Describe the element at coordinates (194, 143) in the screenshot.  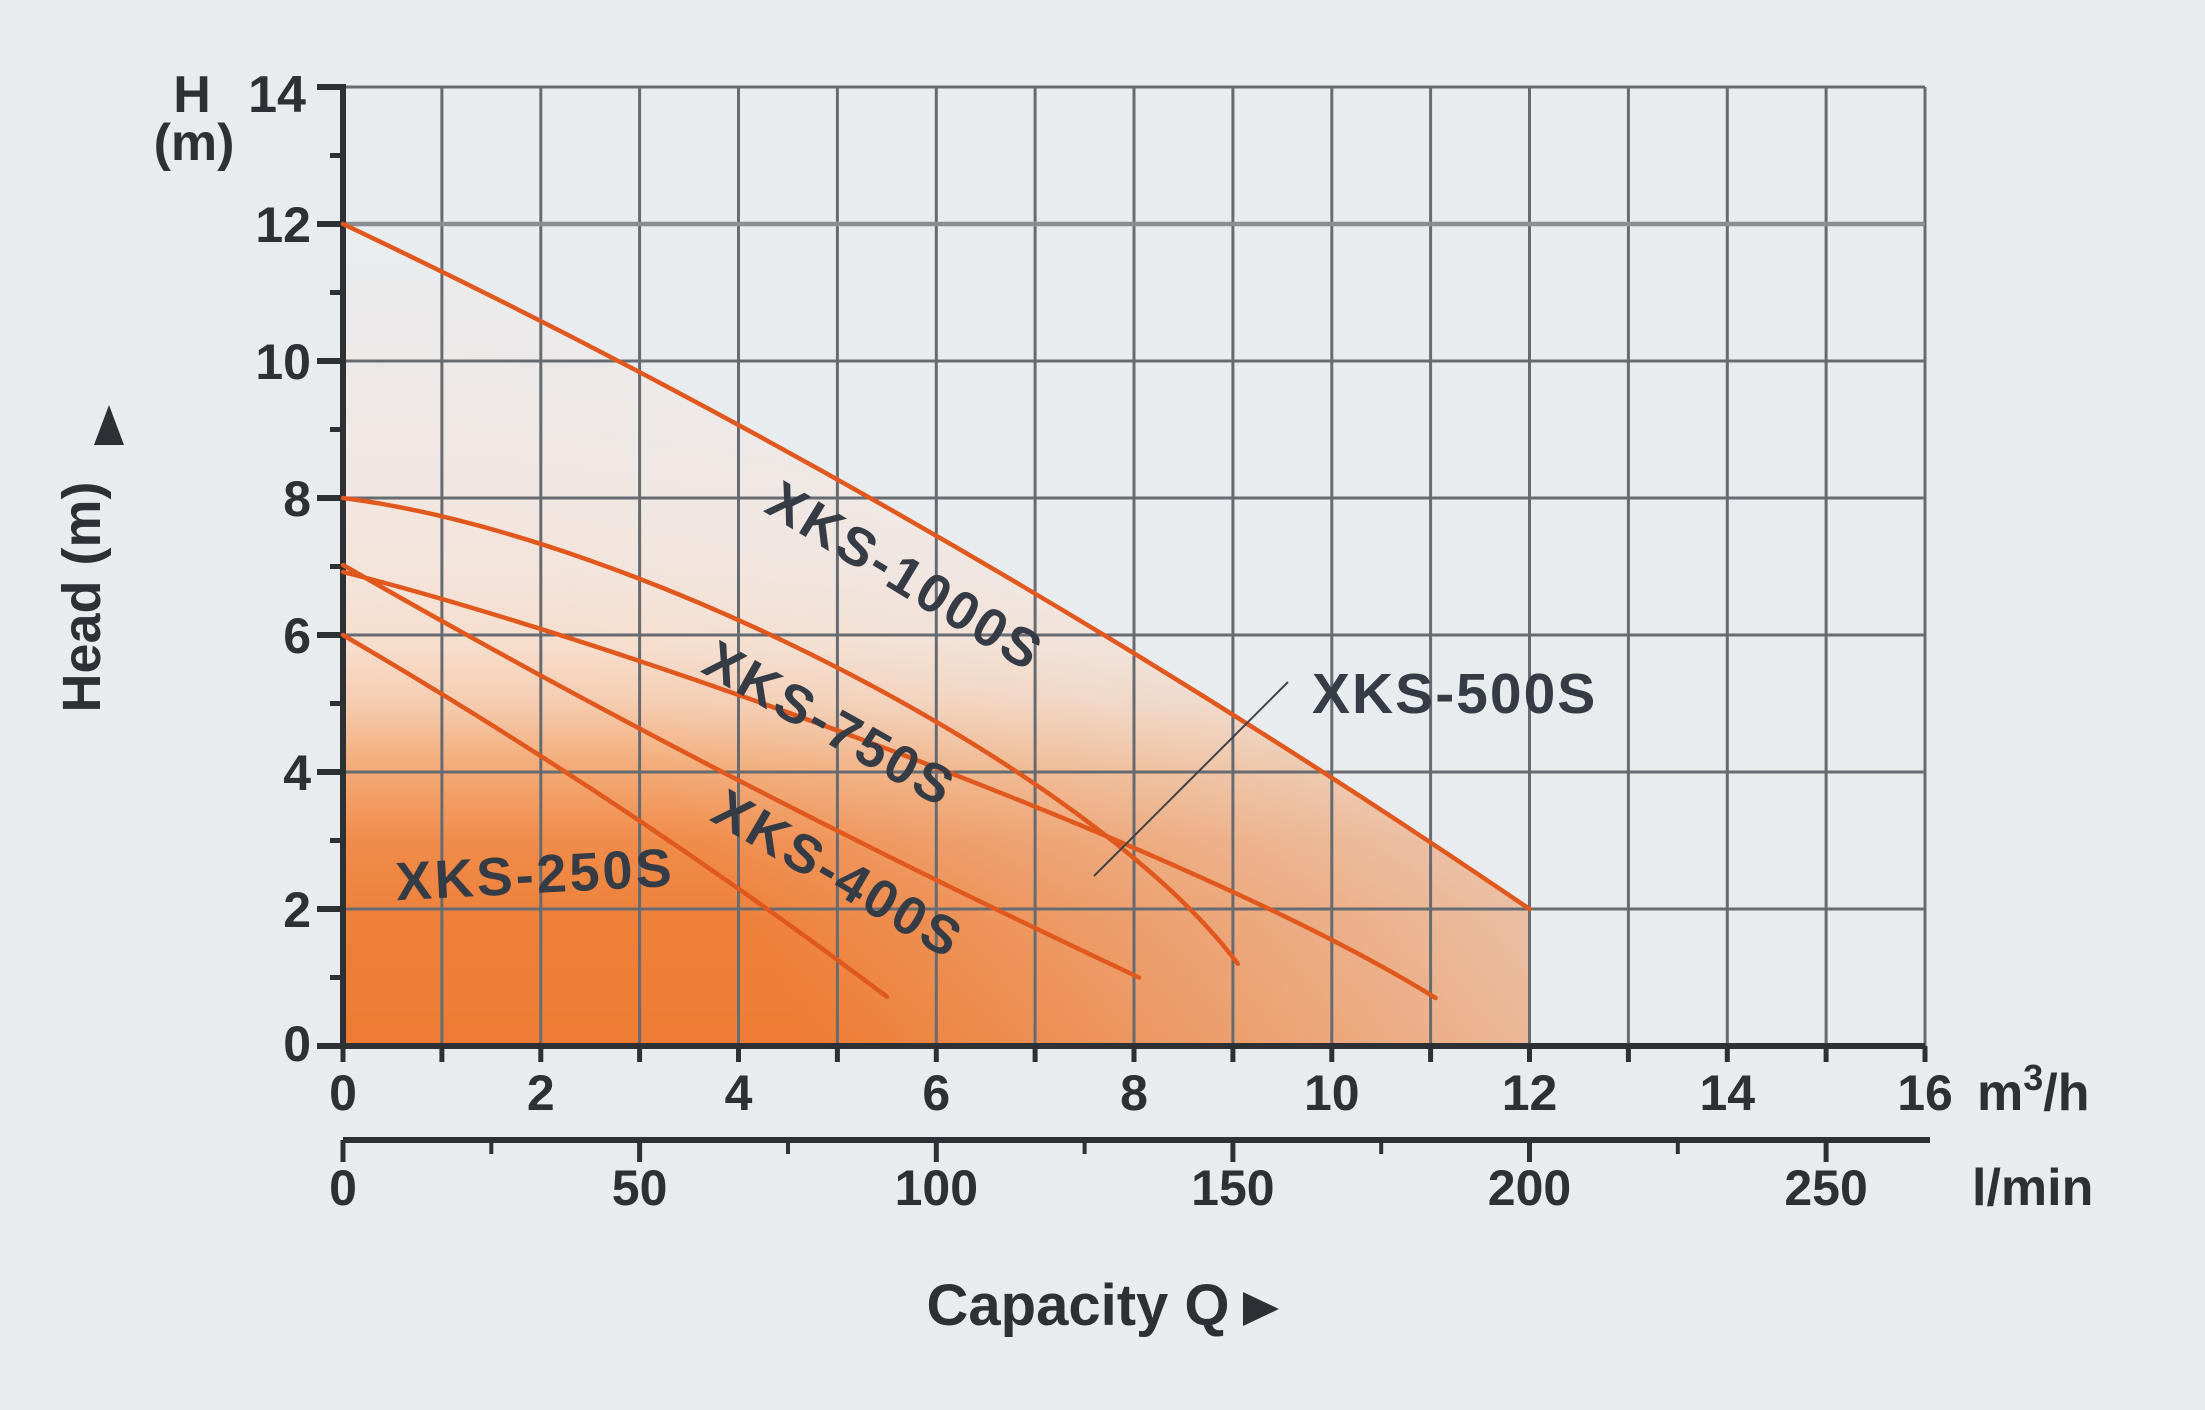
I see `svg-text: (m)` at that location.